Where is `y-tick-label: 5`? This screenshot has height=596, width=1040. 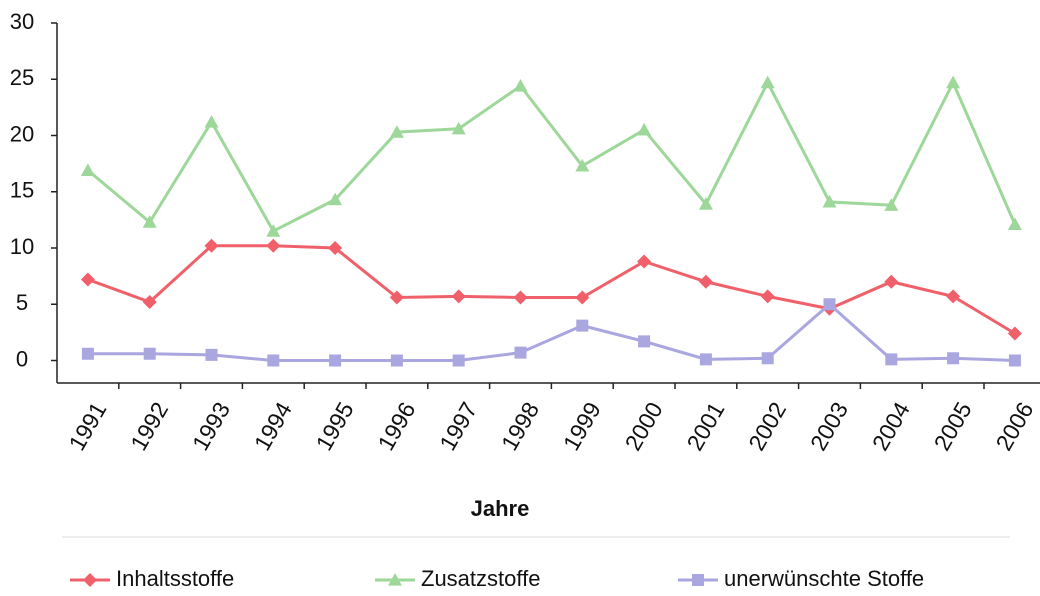 y-tick-label: 5 is located at coordinates (22, 302).